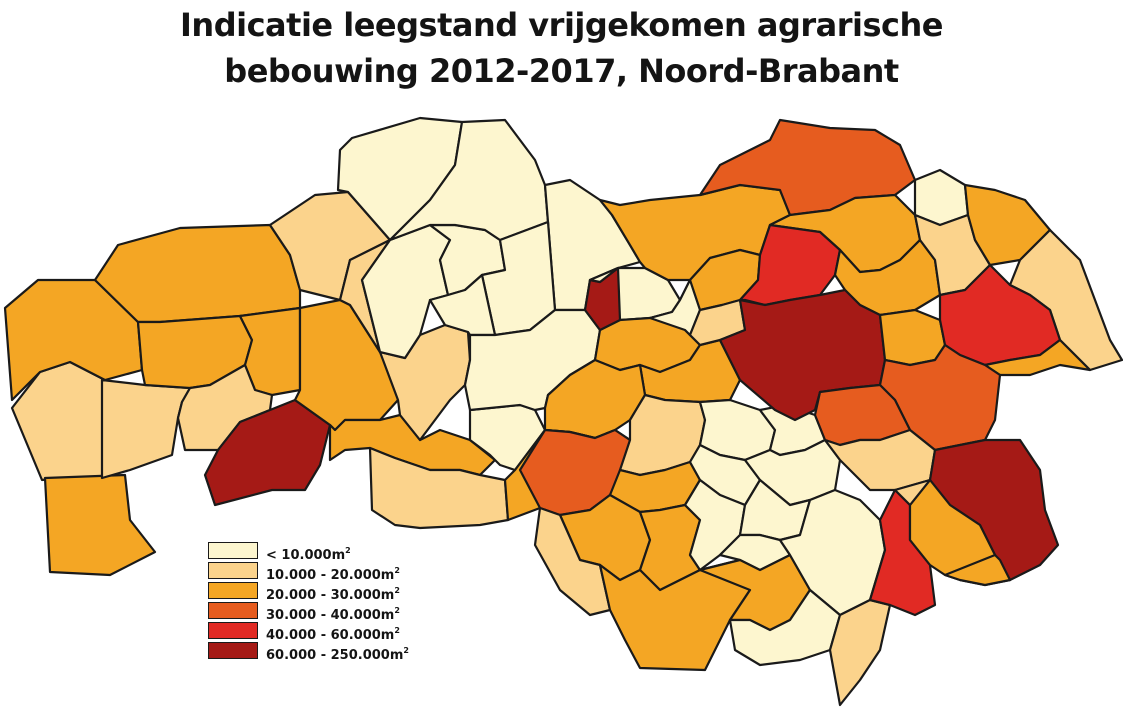 The width and height of the screenshot is (1123, 710). I want to click on legend-label-text: 10.000 - 20.000m, so click(330, 575).